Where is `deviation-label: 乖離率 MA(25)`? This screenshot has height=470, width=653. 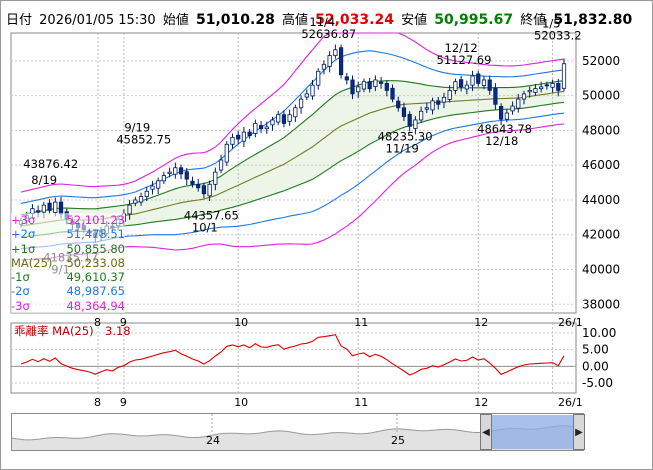
deviation-label: 乖離率 MA(25) is located at coordinates (54, 331).